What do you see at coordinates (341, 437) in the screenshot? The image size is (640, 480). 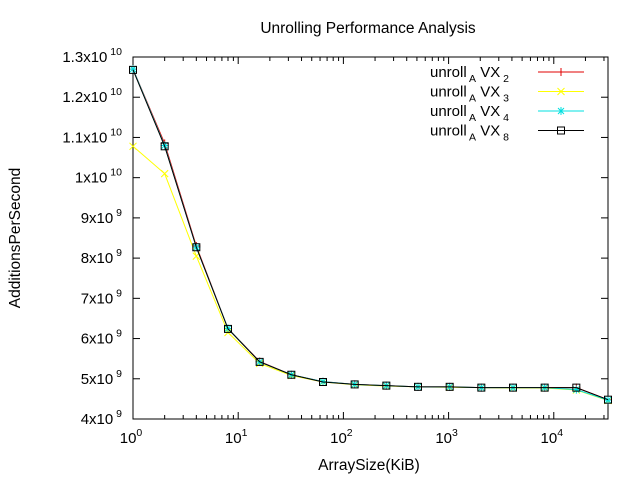 I see `x-tick-label: 10²` at bounding box center [341, 437].